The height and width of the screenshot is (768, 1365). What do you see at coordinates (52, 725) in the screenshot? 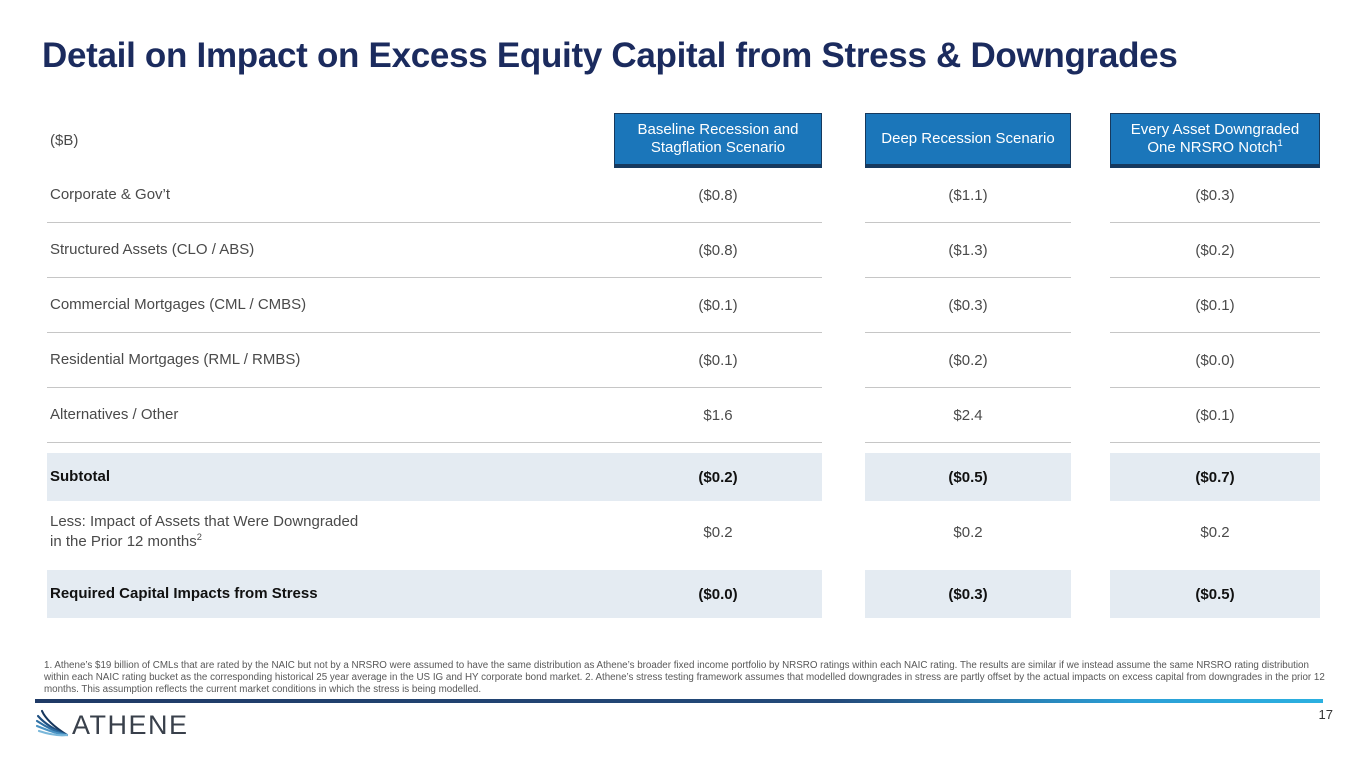
I see `athene-fan-icon` at bounding box center [52, 725].